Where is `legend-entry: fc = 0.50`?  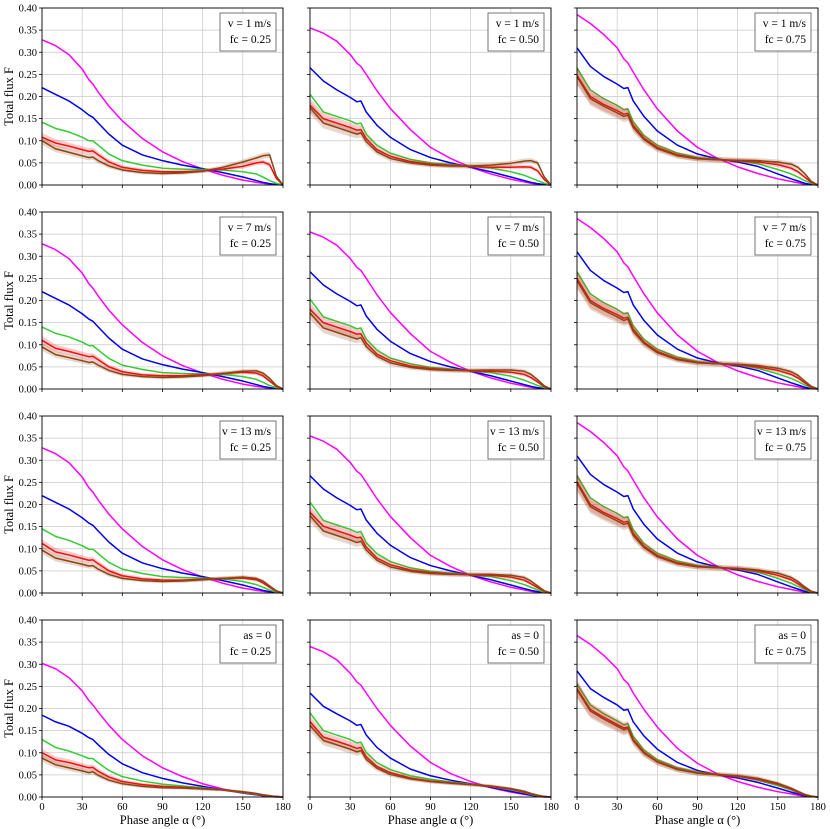
legend-entry: fc = 0.50 is located at coordinates (519, 448).